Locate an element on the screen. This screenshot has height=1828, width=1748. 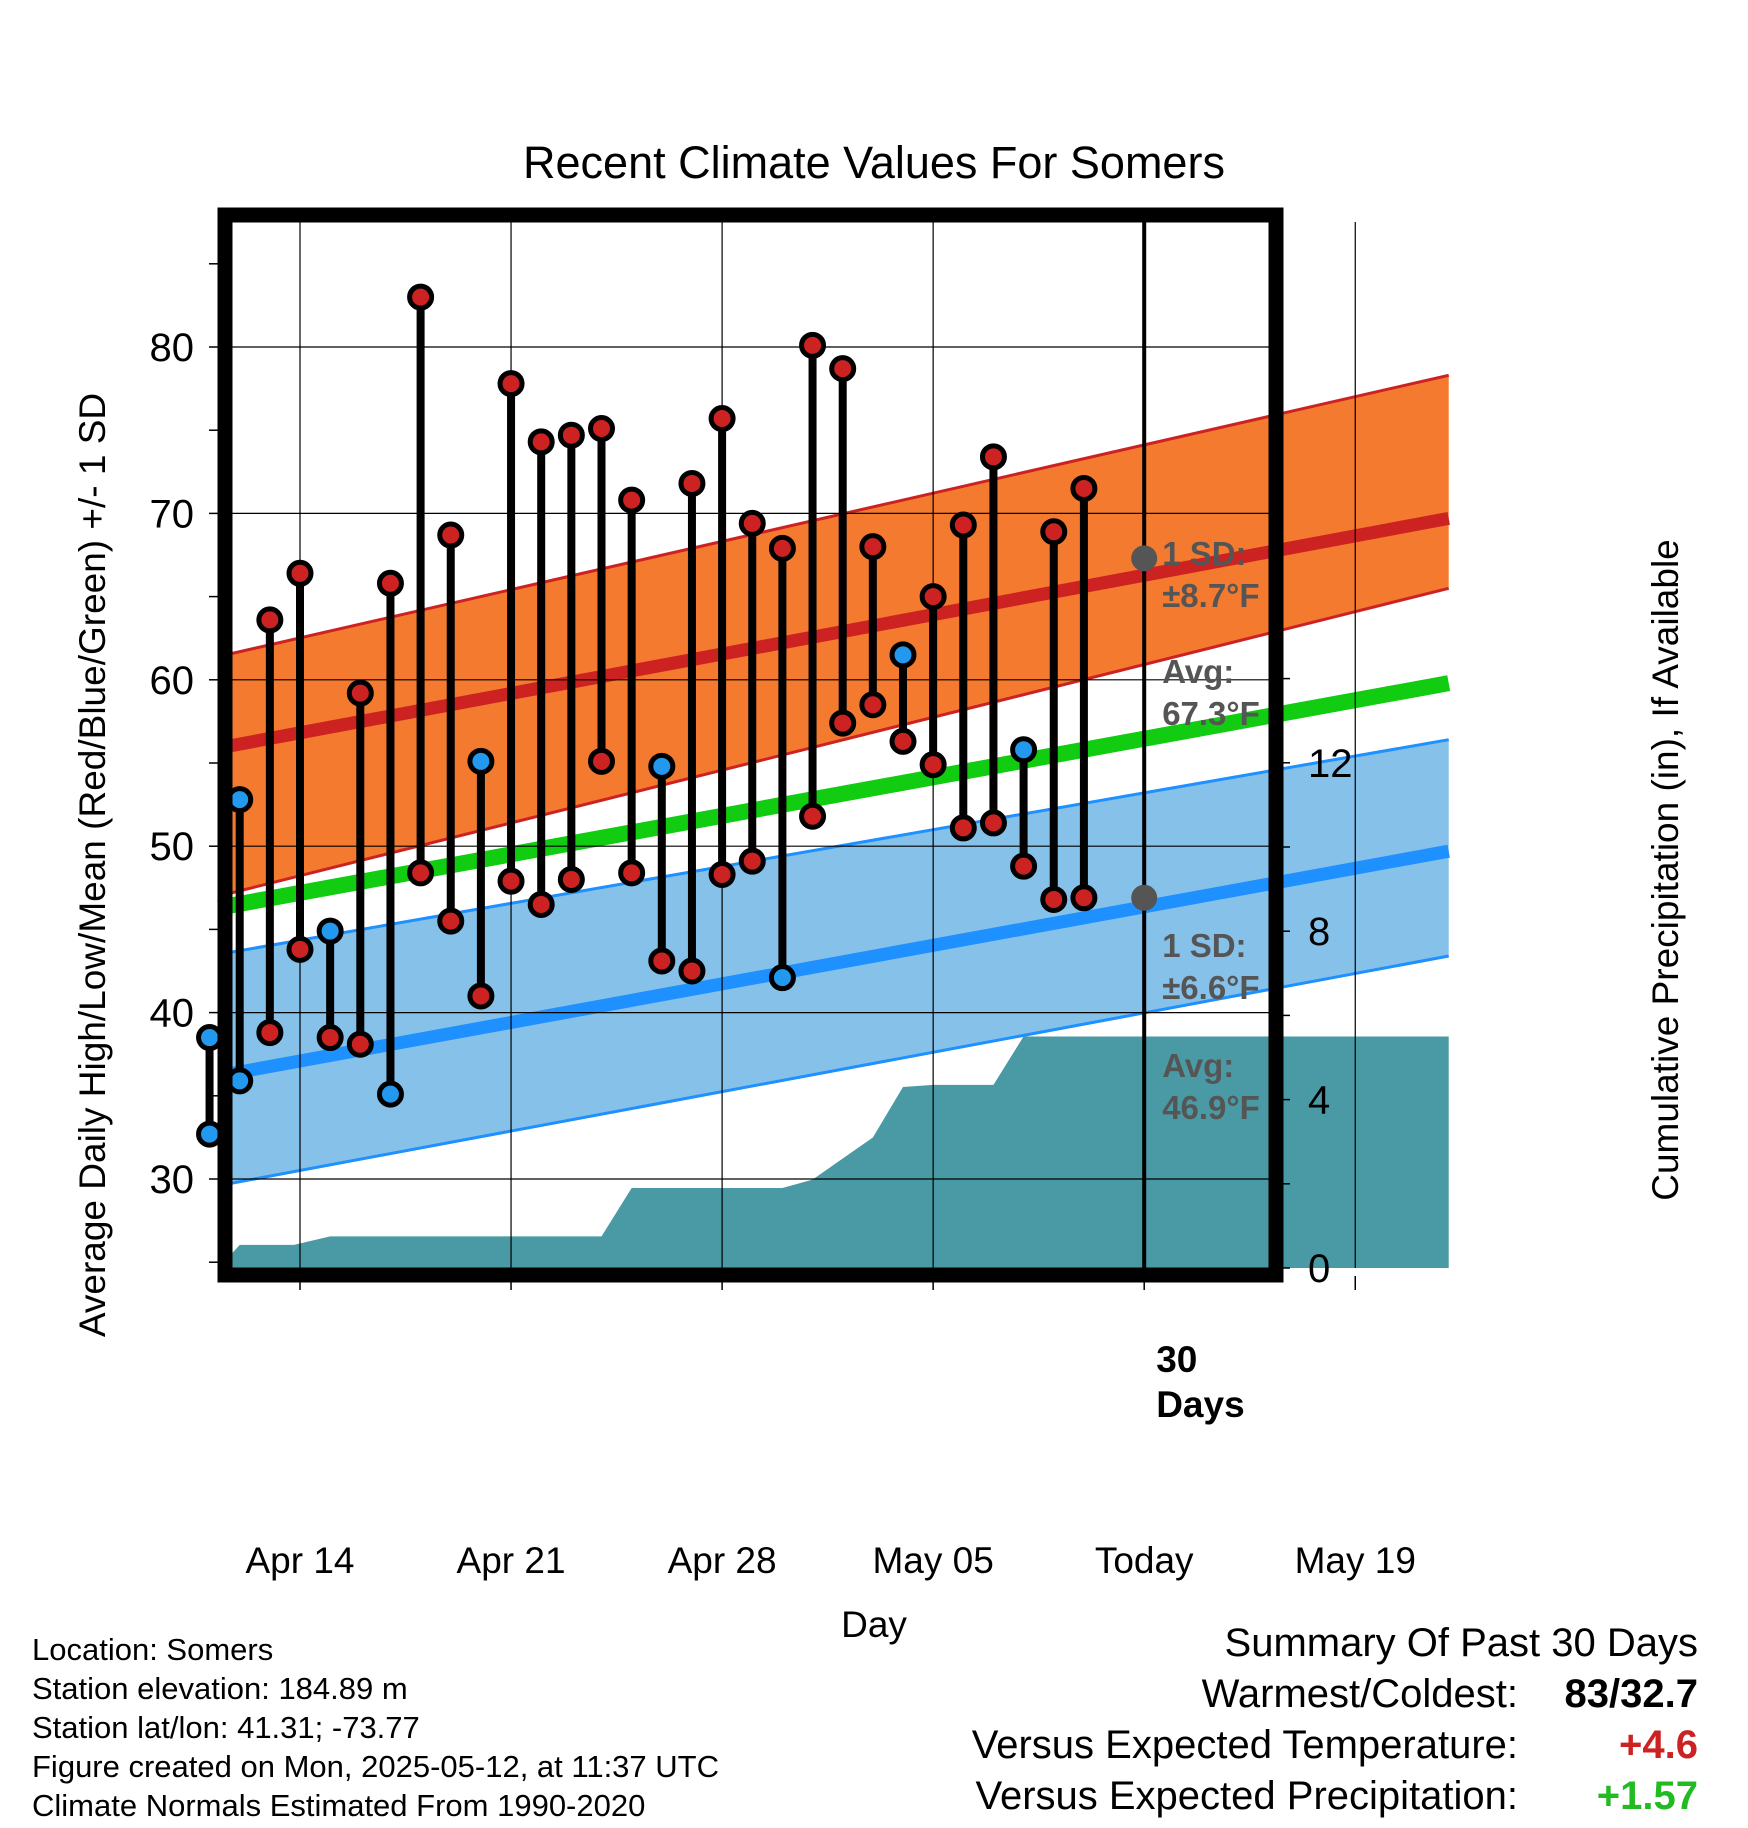
summary-temperature: Versus Expected Temperature: +4.6 is located at coordinates (1335, 1745).